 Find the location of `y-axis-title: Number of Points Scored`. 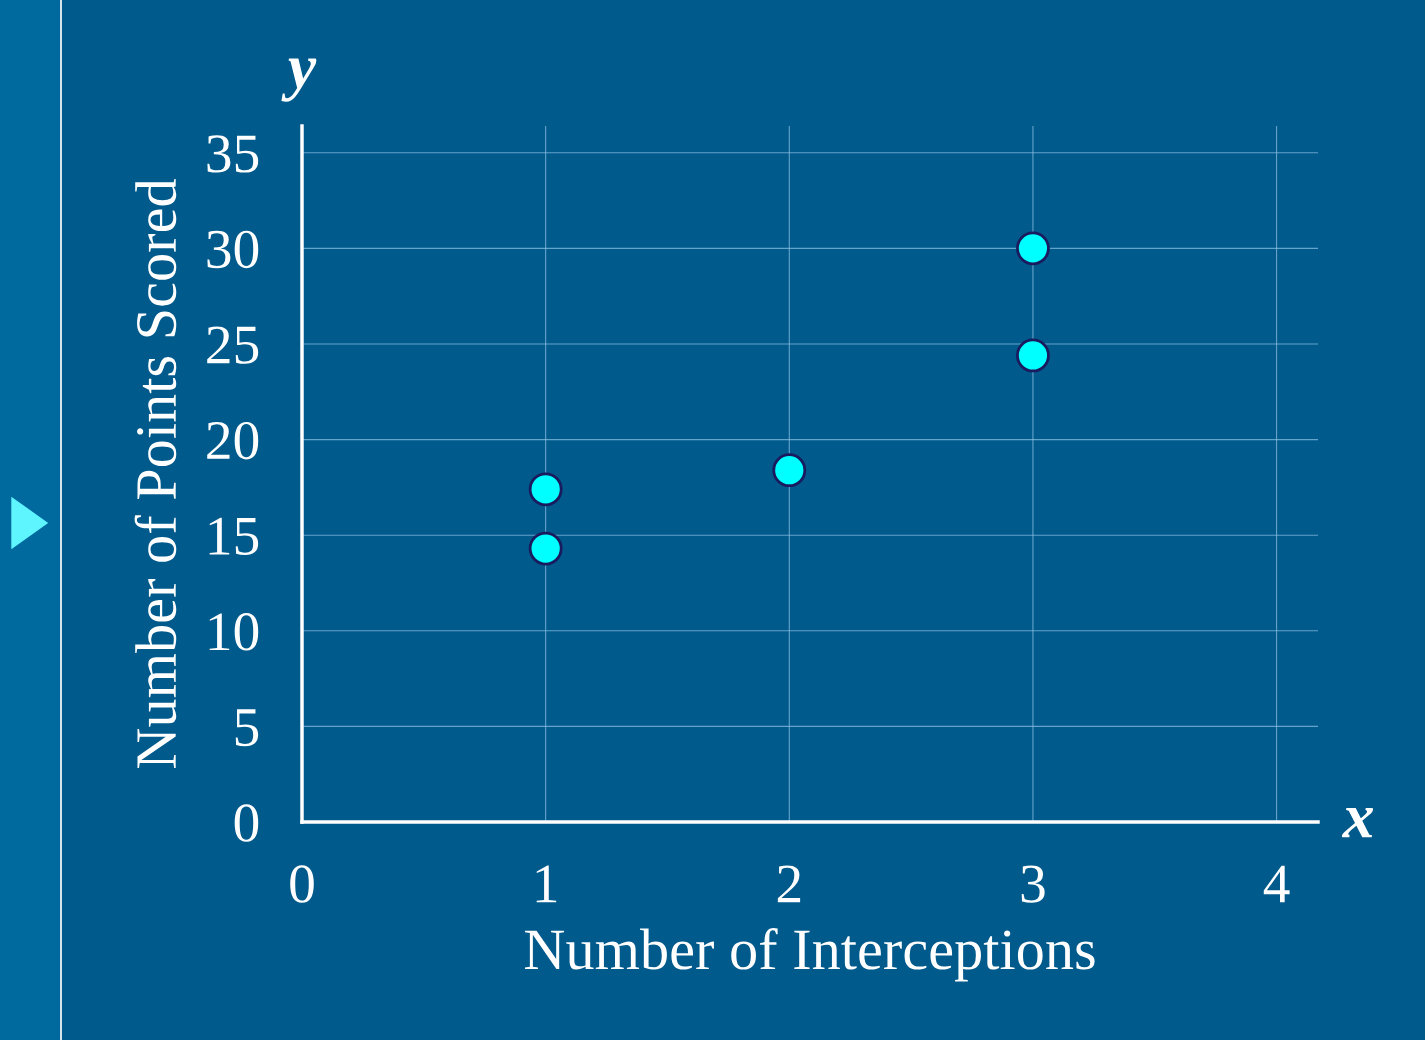

y-axis-title: Number of Points Scored is located at coordinates (155, 473).